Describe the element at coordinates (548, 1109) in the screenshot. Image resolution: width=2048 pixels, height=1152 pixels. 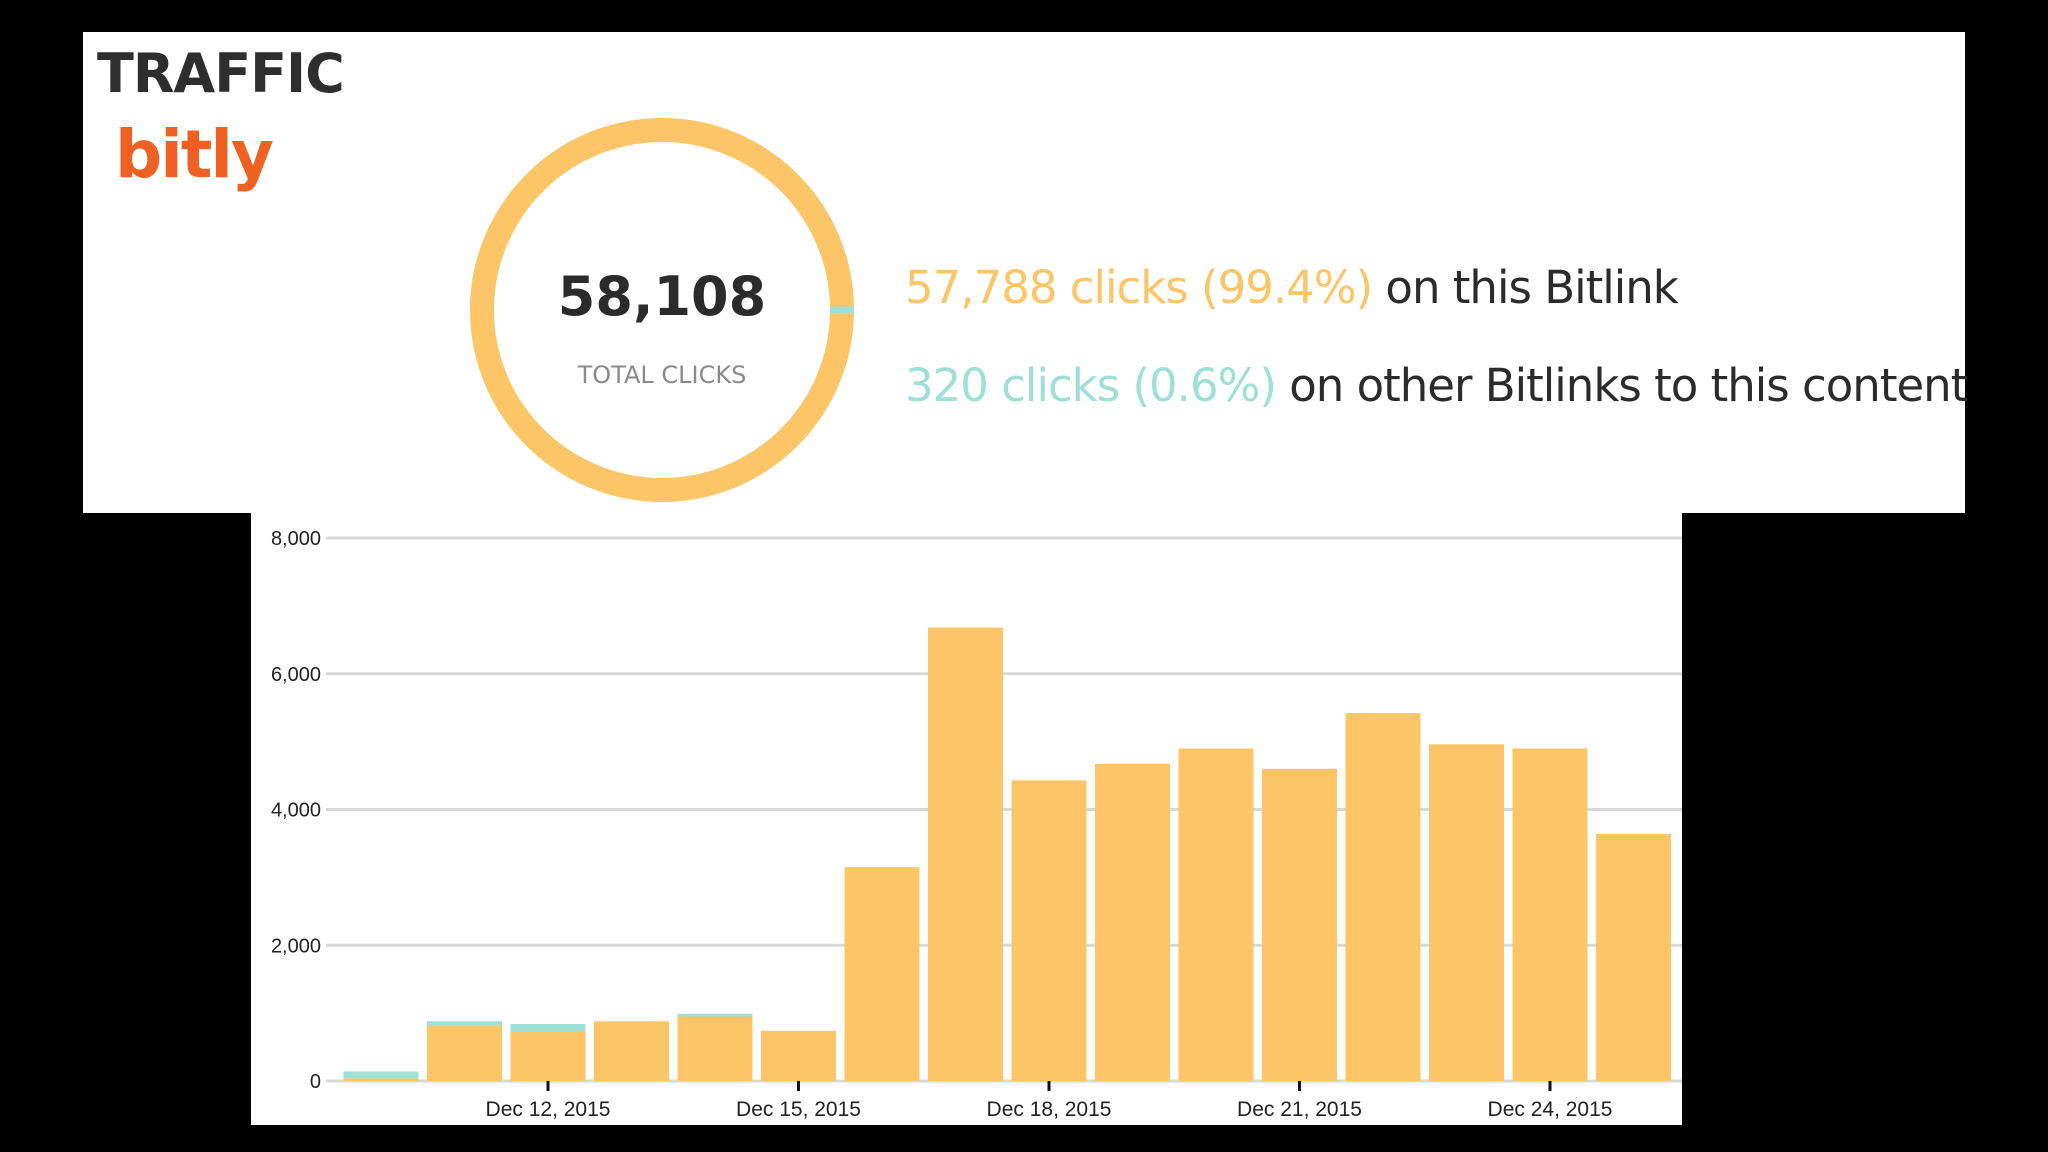
I see `x-tick-label: Dec 12, 2015` at that location.